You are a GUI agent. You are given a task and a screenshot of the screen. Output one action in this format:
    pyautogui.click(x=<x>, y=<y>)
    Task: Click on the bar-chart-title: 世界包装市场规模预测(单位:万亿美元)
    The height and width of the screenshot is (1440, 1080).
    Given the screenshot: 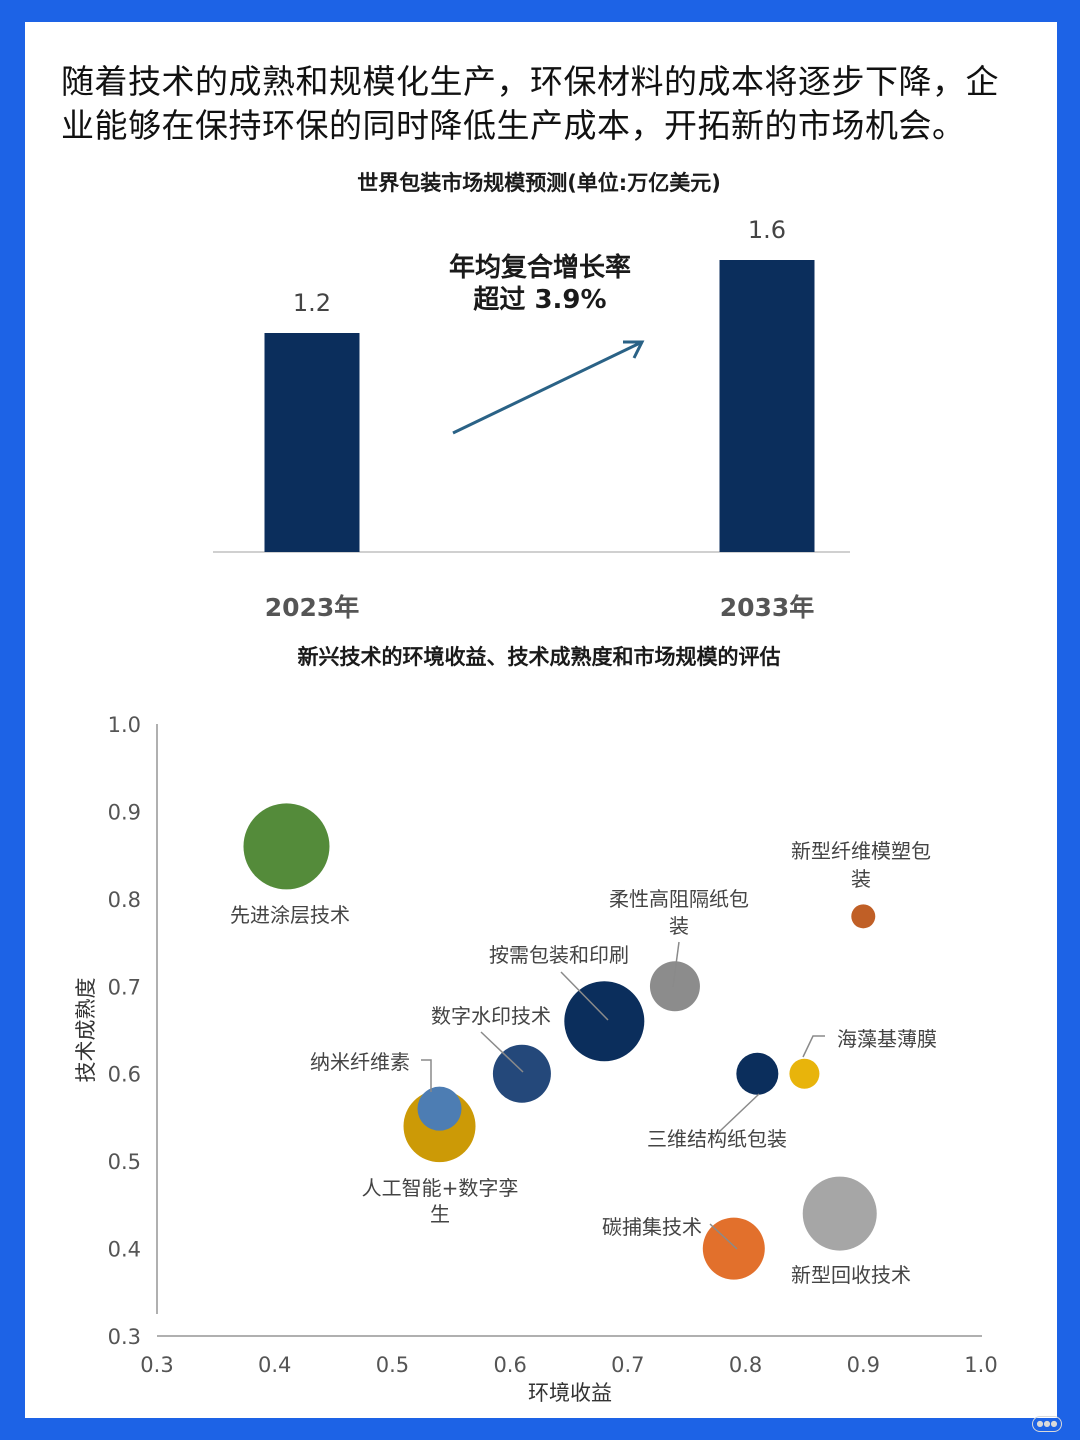 What is the action you would take?
    pyautogui.click(x=539, y=183)
    